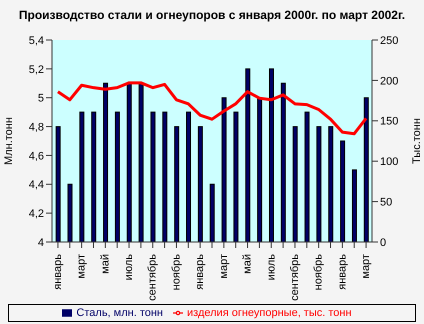 The height and width of the screenshot is (324, 424). What do you see at coordinates (416, 141) in the screenshot?
I see `y2-axis-title: Тыс.тонн` at bounding box center [416, 141].